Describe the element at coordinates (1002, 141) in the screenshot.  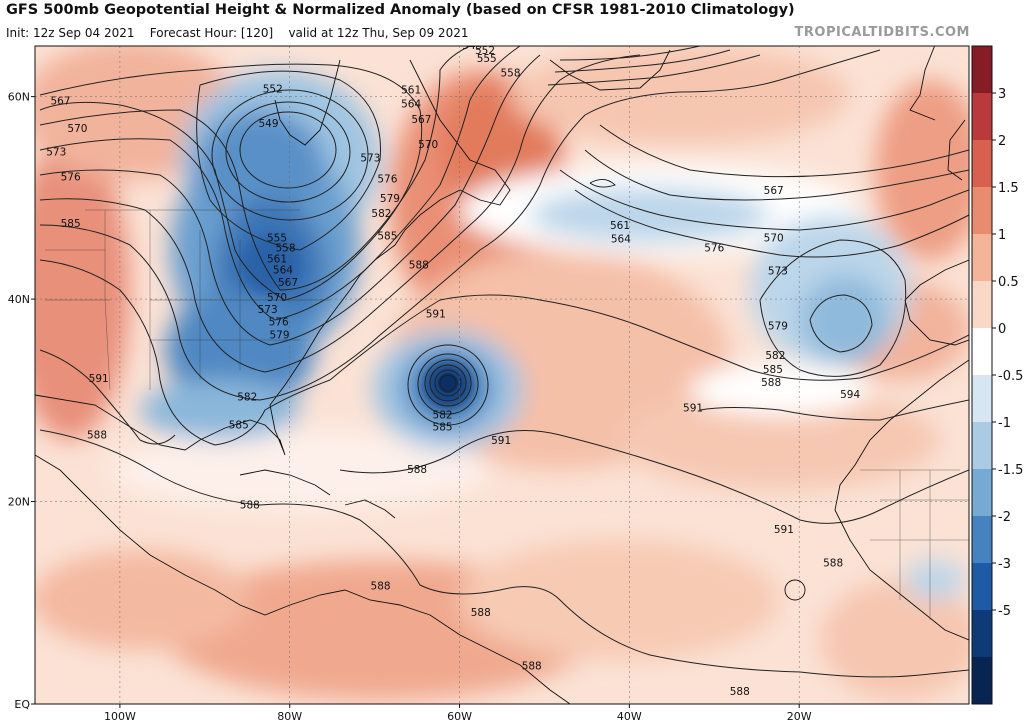
I see `colorbar-label: 2` at that location.